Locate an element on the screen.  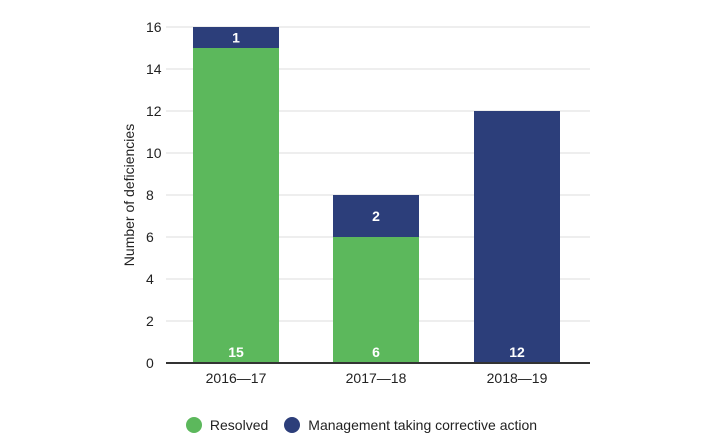
x-axis-ticks: 2016—17 2017—18 2018—19 is located at coordinates (377, 378).